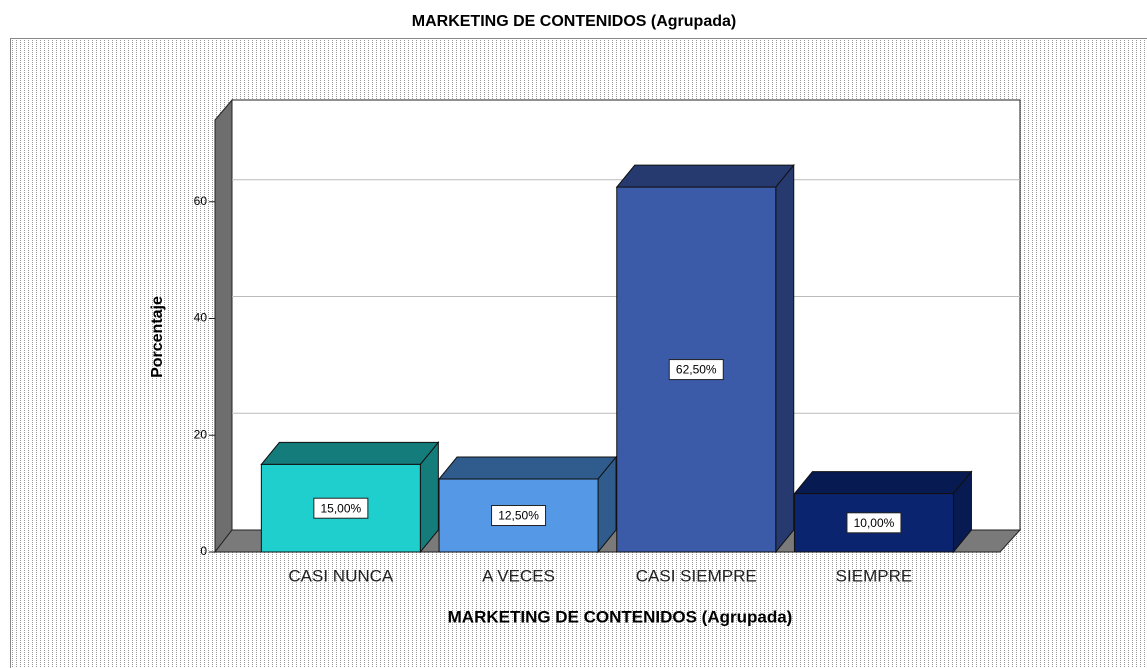 This screenshot has height=668, width=1147. What do you see at coordinates (341, 575) in the screenshot?
I see `x-tick-label: CASI NUNCA` at bounding box center [341, 575].